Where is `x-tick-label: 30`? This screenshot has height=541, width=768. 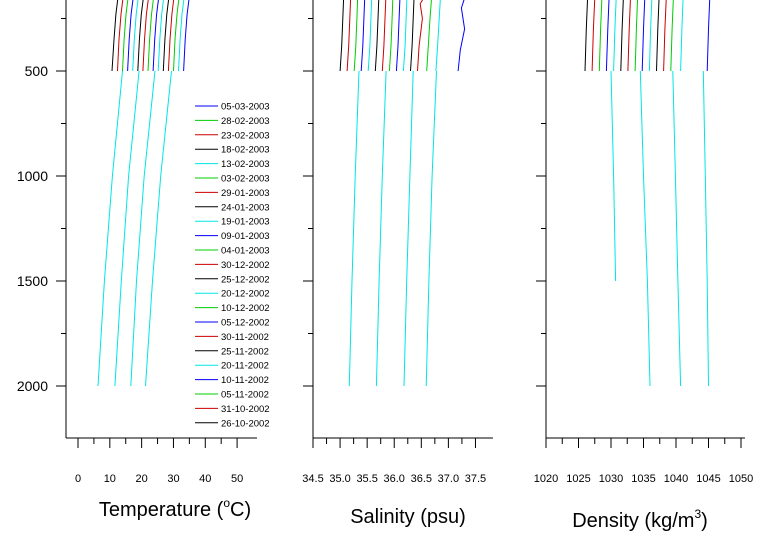
x-tick-label: 30 is located at coordinates (173, 479).